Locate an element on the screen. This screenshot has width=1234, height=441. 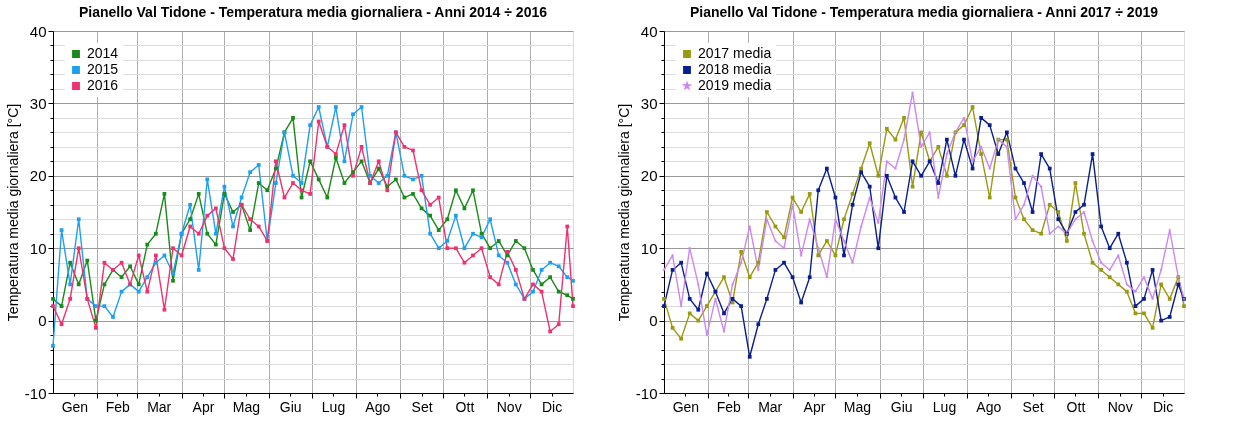
legend-label: 2019 media is located at coordinates (735, 85).